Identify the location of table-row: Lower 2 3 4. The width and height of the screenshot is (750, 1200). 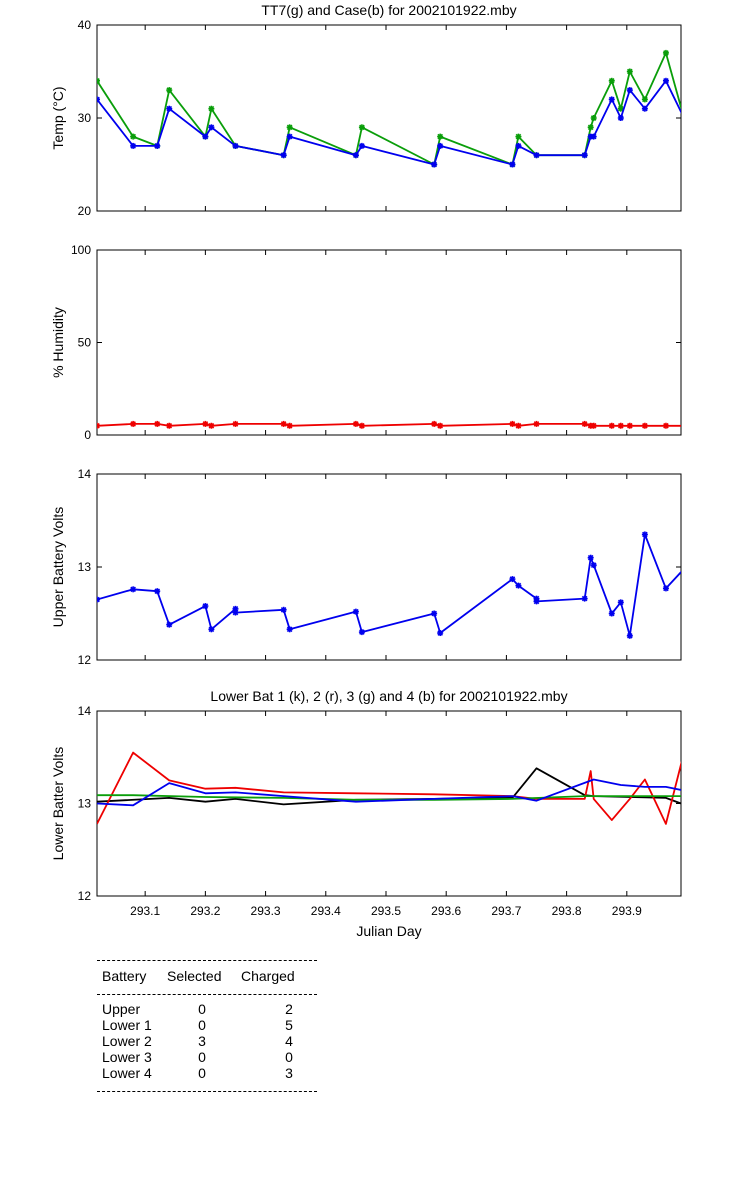
(207, 1041).